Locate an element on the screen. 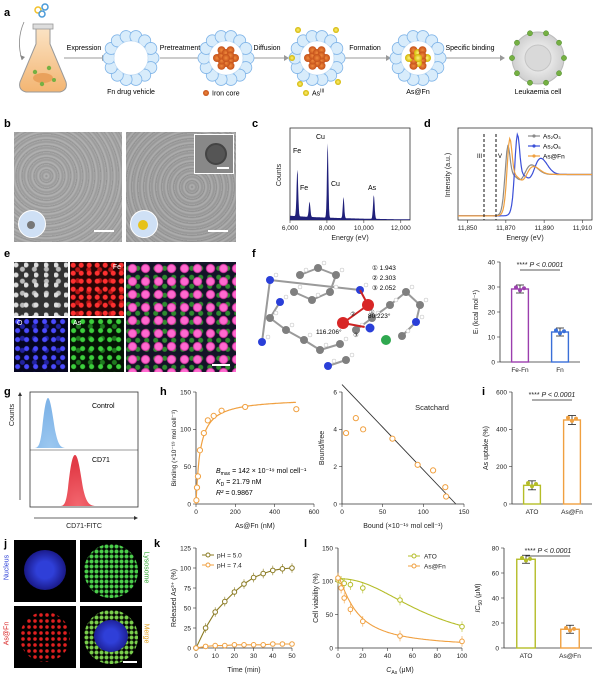  panel-l1-ytick-label: 50 is located at coordinates (330, 615).